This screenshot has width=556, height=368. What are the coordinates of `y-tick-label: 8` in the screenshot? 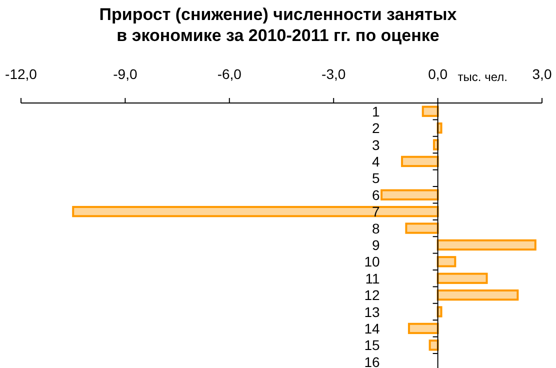 It's located at (376, 228).